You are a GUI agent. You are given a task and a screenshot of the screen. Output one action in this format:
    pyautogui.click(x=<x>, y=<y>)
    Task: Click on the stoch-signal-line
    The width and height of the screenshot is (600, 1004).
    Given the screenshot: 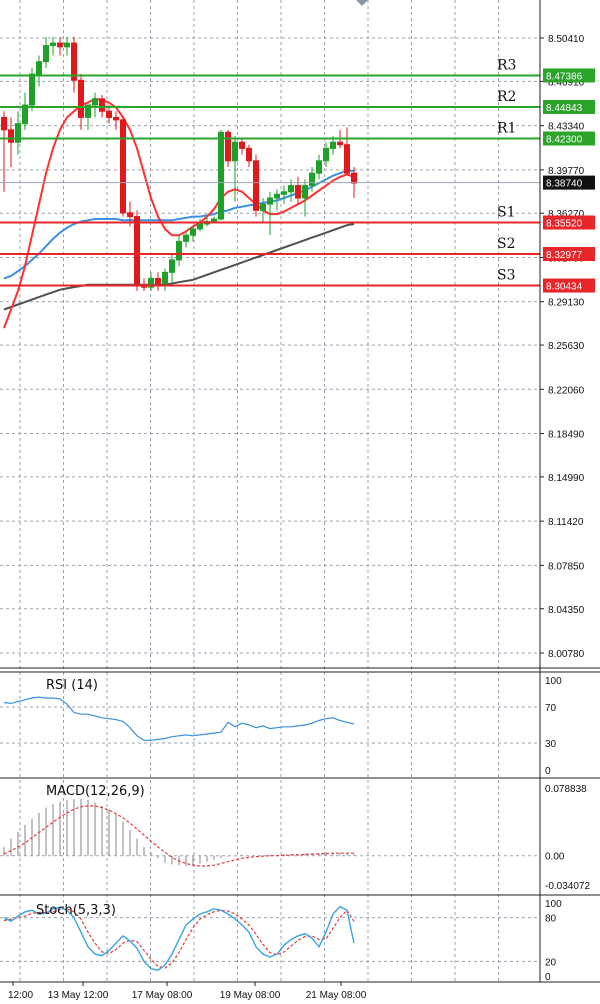 What is the action you would take?
    pyautogui.click(x=179, y=938)
    